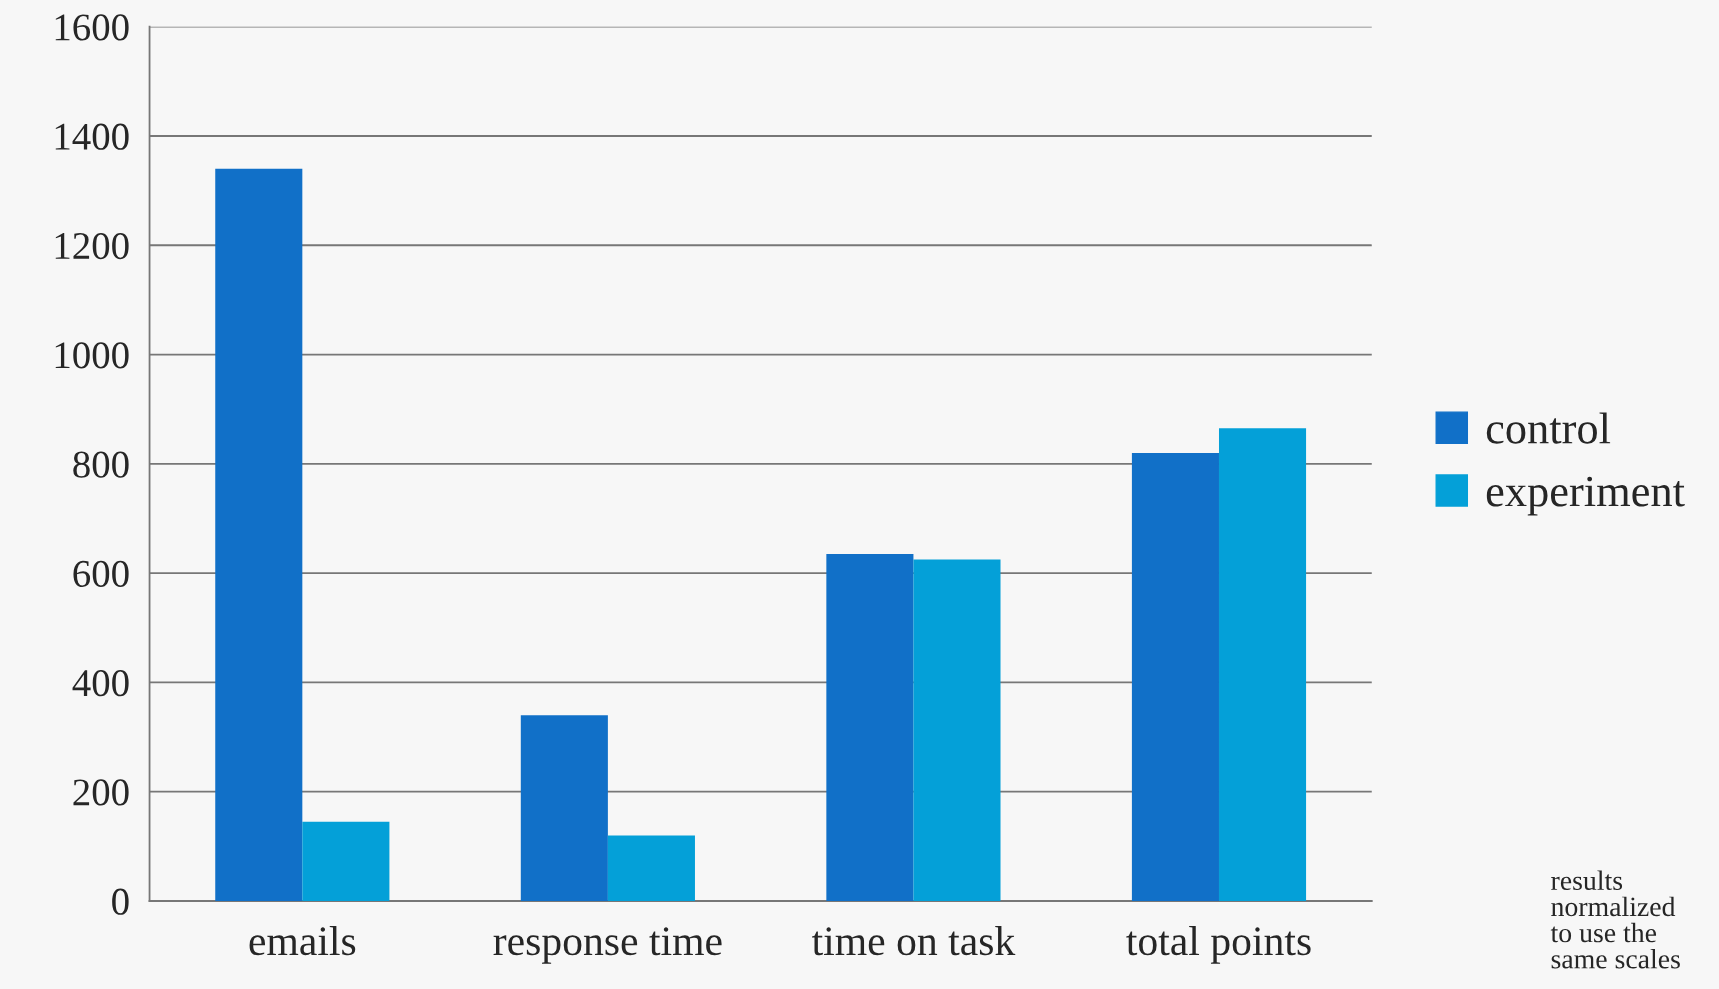  What do you see at coordinates (1548, 428) in the screenshot?
I see `legend-label: control` at bounding box center [1548, 428].